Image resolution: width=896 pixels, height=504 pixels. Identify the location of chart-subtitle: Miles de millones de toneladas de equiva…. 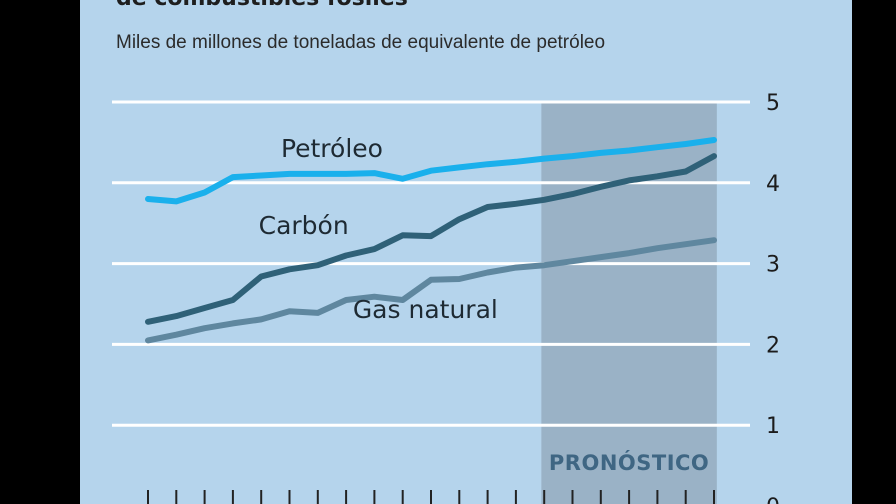
(361, 42).